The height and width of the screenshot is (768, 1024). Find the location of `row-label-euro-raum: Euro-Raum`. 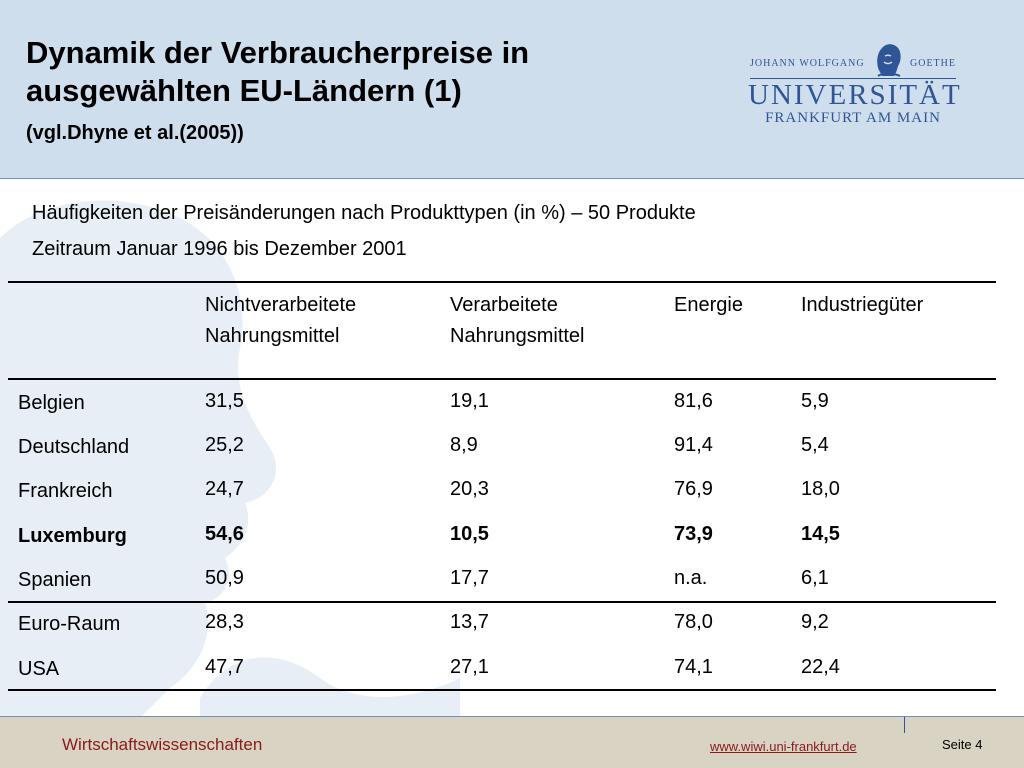

row-label-euro-raum: Euro-Raum is located at coordinates (69, 624).